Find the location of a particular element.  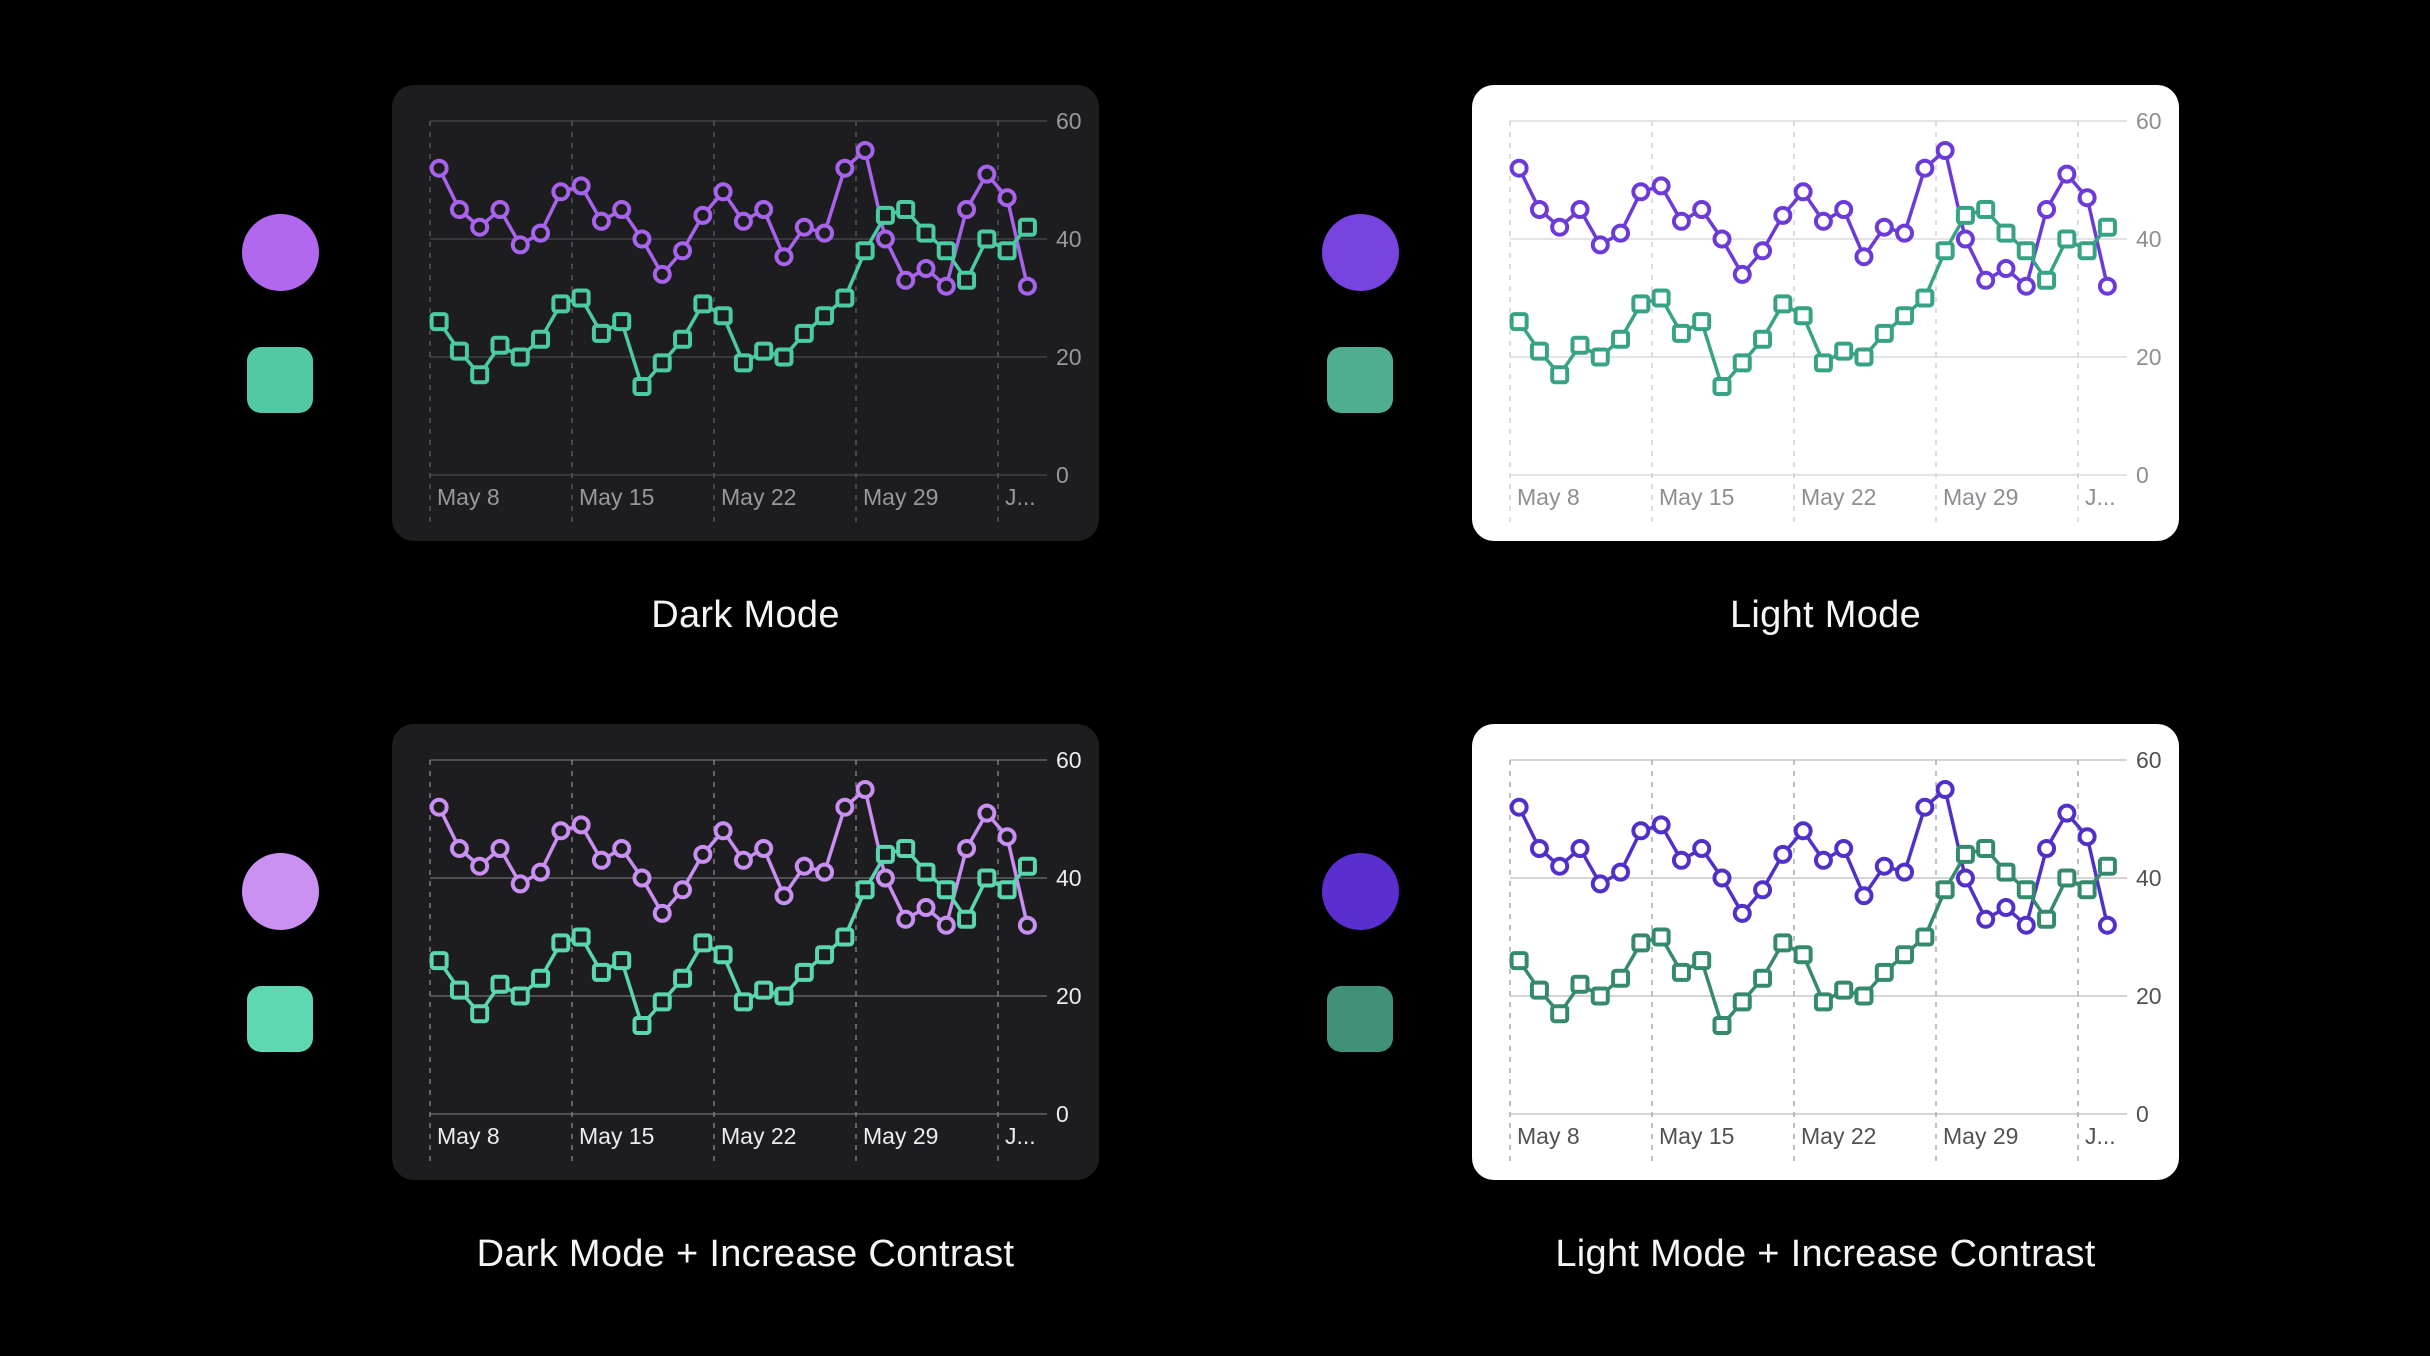

panel-caption: Dark Mode is located at coordinates (745, 615).